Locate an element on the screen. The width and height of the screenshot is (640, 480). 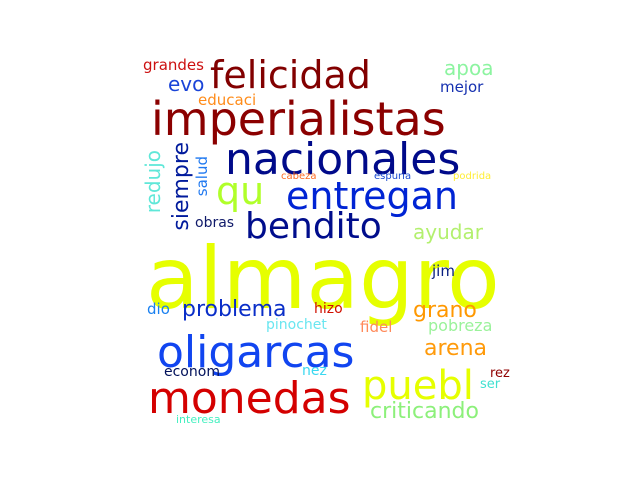
word-espuria: espuria is located at coordinates (393, 176).